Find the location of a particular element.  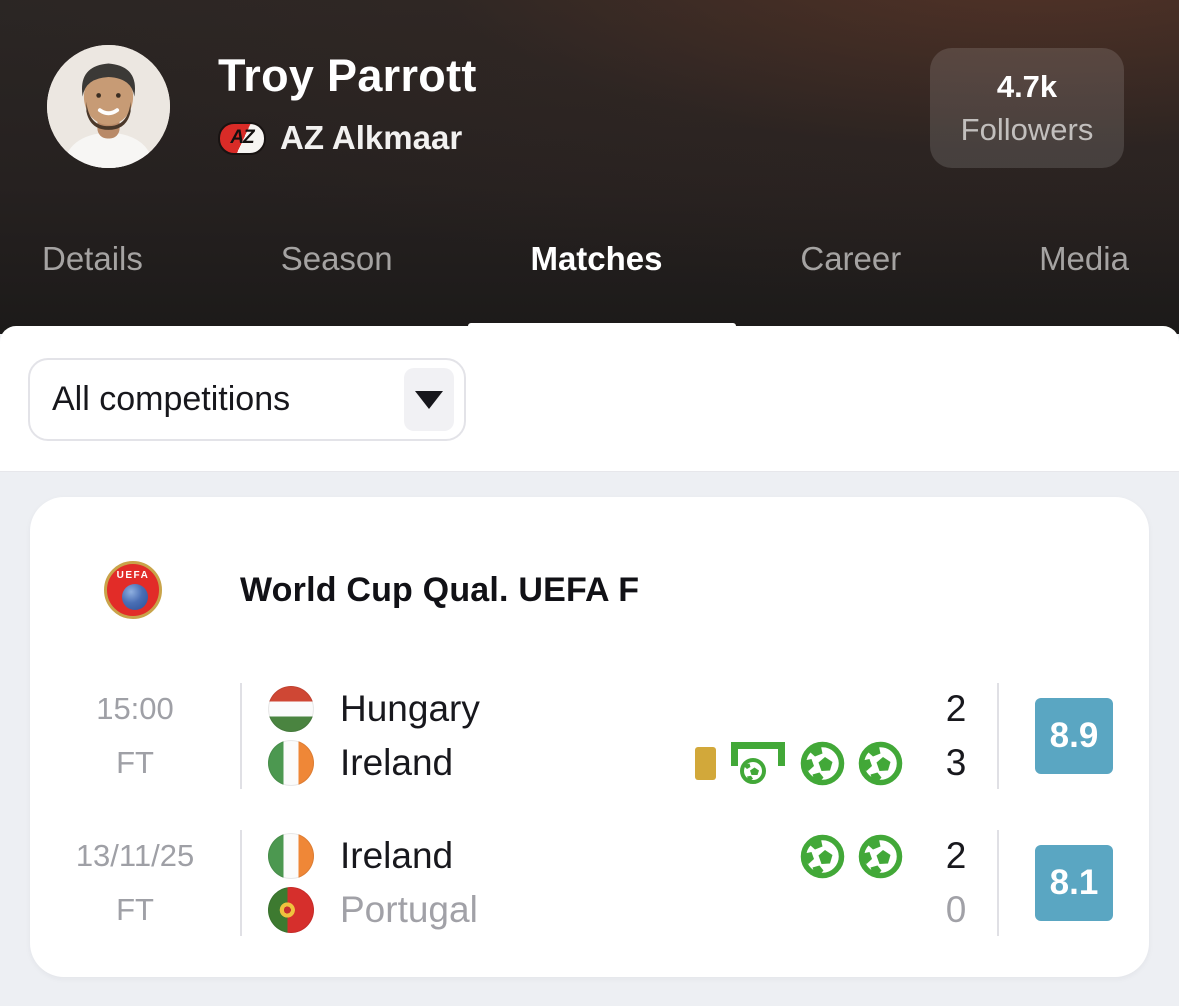

followers-badge: 4.7k Followers is located at coordinates (1027, 108).